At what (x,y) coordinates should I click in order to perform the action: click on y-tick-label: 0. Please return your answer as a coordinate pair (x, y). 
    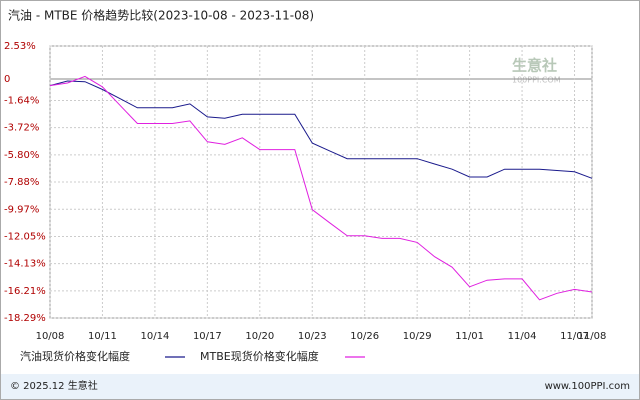
    Looking at the image, I should click on (7, 79).